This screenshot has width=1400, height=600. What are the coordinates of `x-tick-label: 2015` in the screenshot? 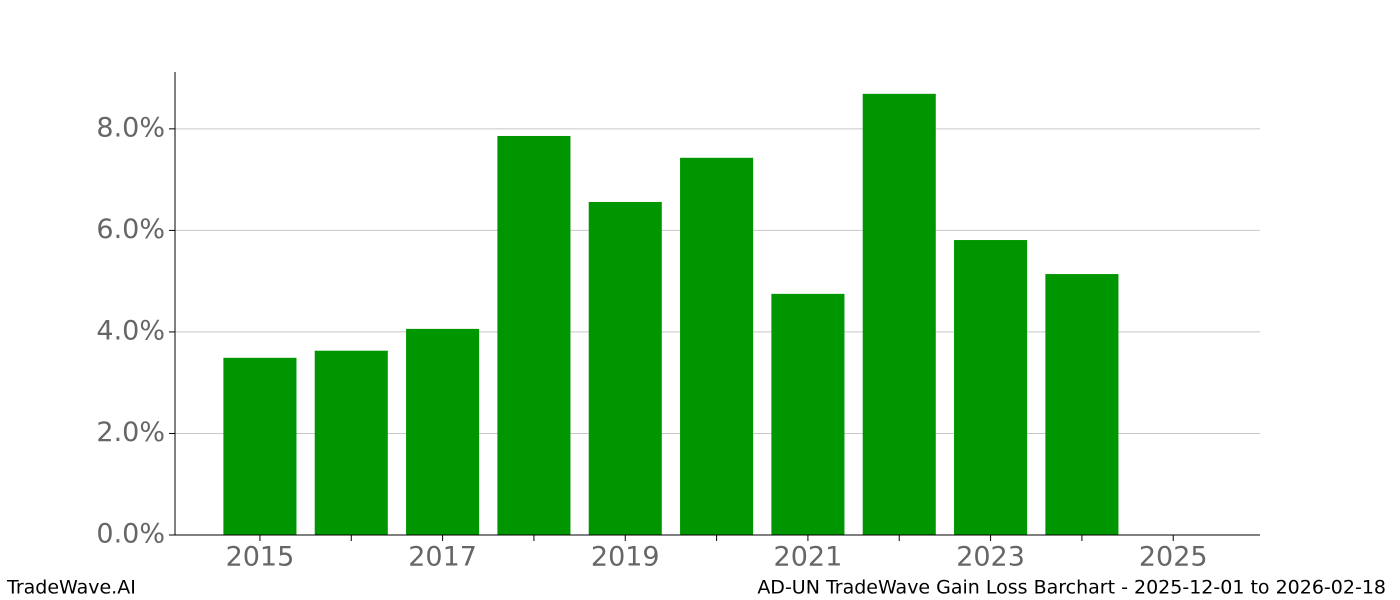 It's located at (260, 557).